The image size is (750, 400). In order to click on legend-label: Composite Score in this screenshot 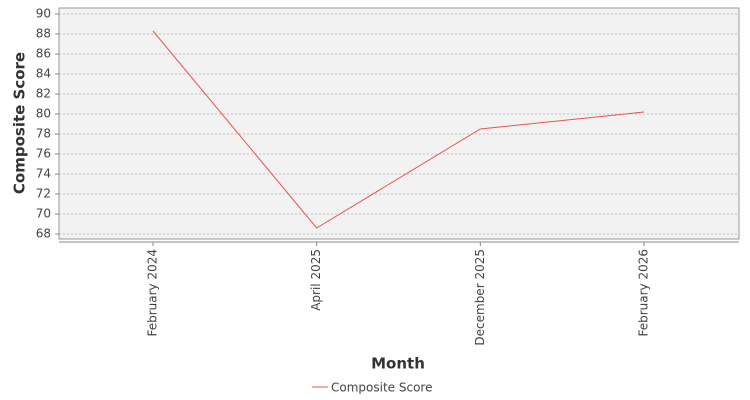, I will do `click(381, 388)`.